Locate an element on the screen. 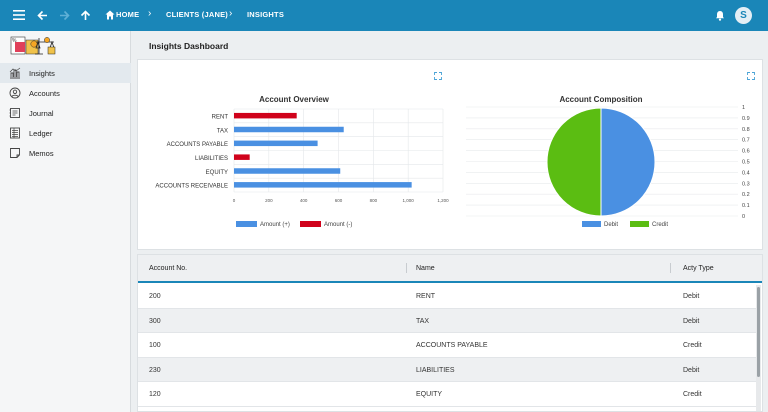 This screenshot has height=412, width=768. x-tick-label: 1,200 is located at coordinates (443, 200).